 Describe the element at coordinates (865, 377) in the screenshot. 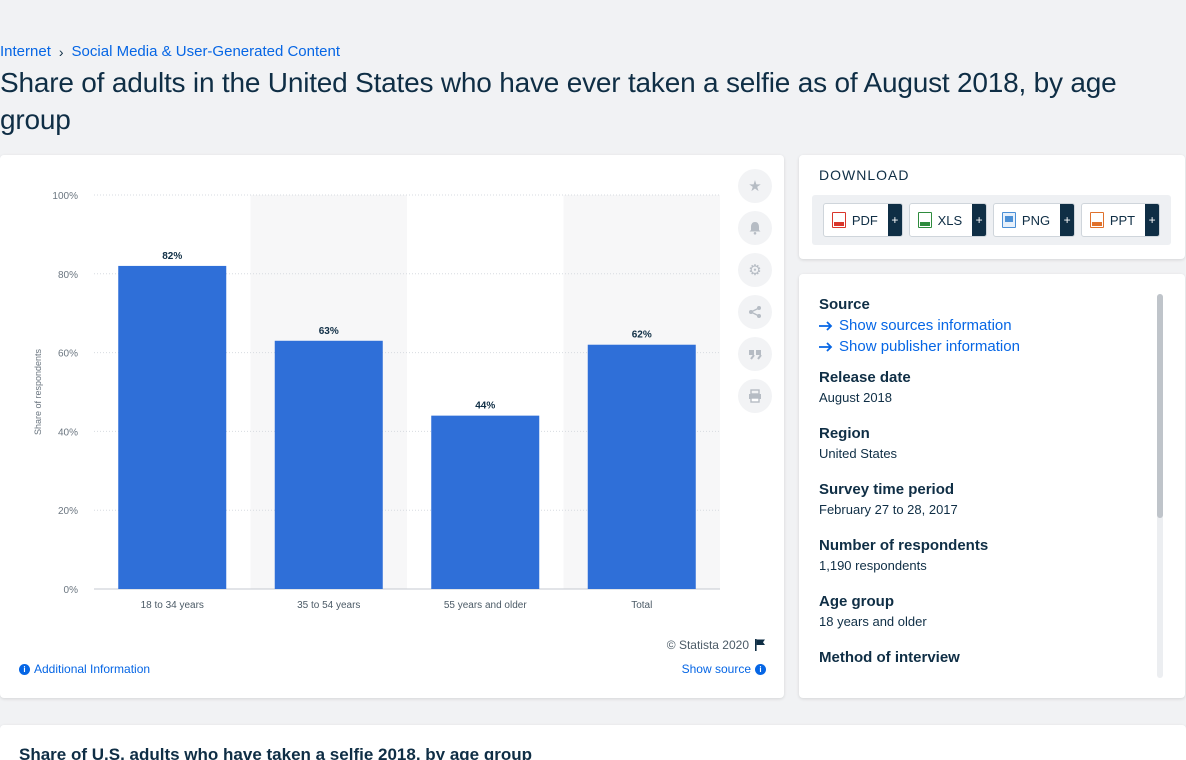

I see `release-date-label: Release date` at that location.